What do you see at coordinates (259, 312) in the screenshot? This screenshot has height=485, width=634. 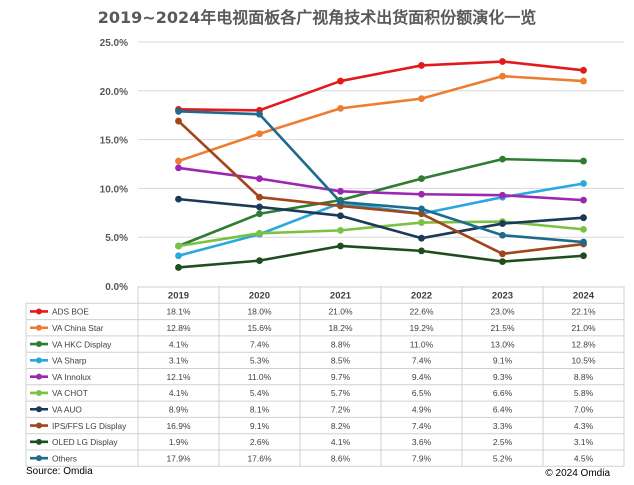 I see `data-label: 18.0%` at bounding box center [259, 312].